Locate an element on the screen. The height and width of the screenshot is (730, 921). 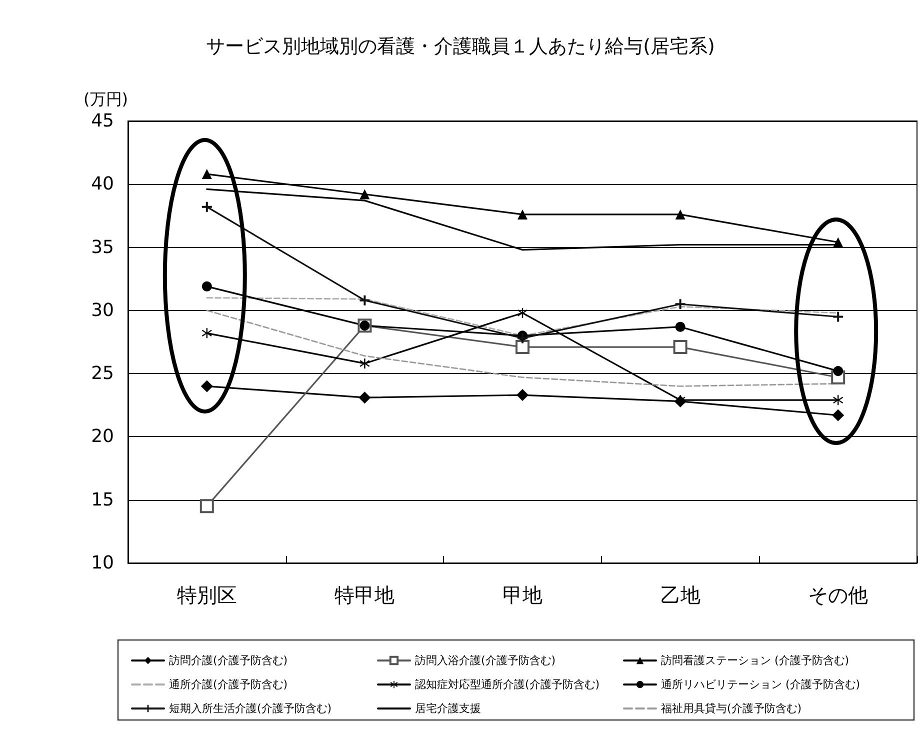
x-tick-label: 甲地 is located at coordinates (522, 595).